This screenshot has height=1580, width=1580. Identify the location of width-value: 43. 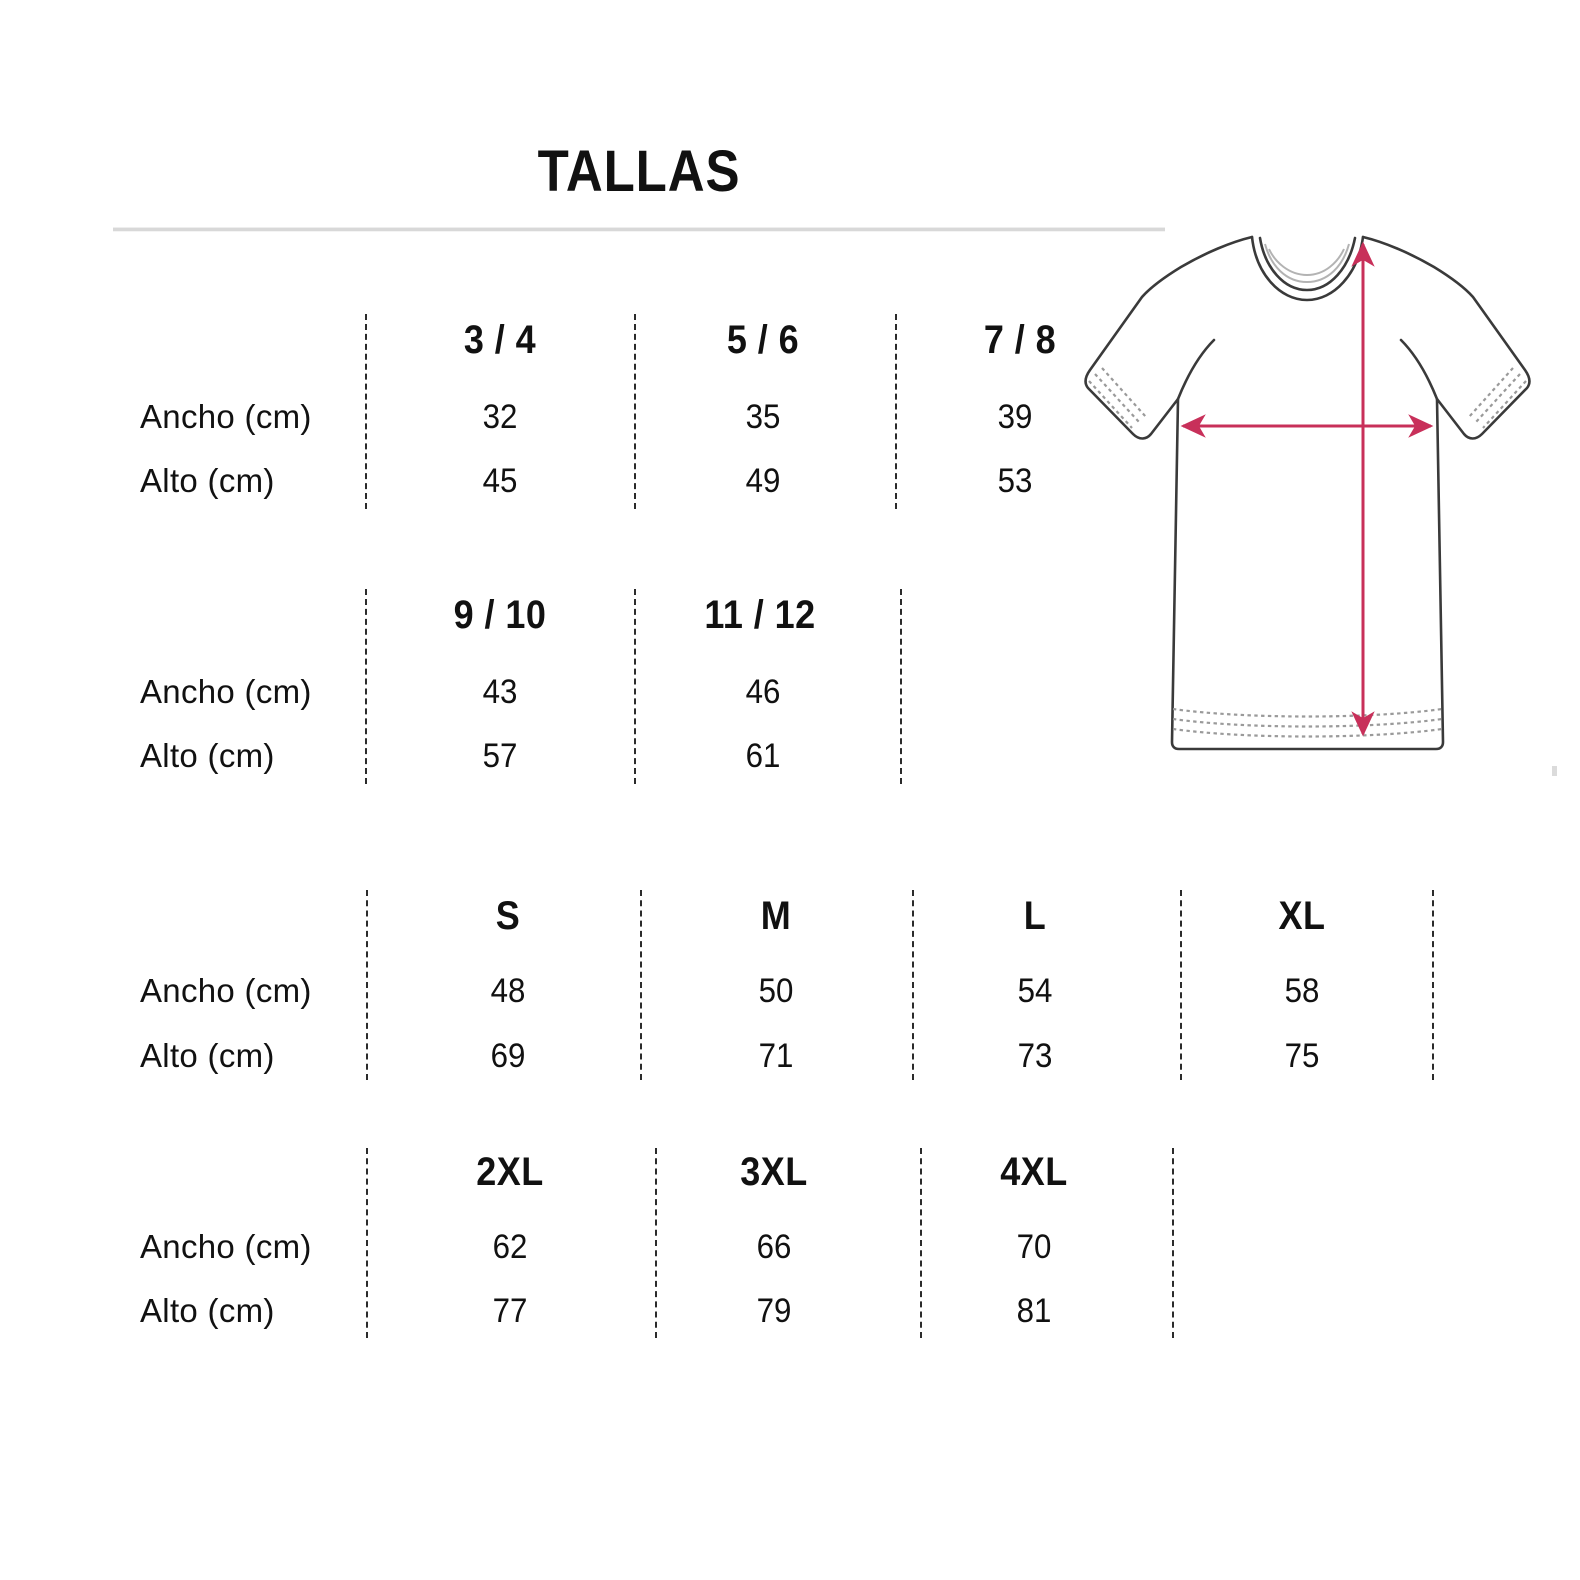
(500, 692).